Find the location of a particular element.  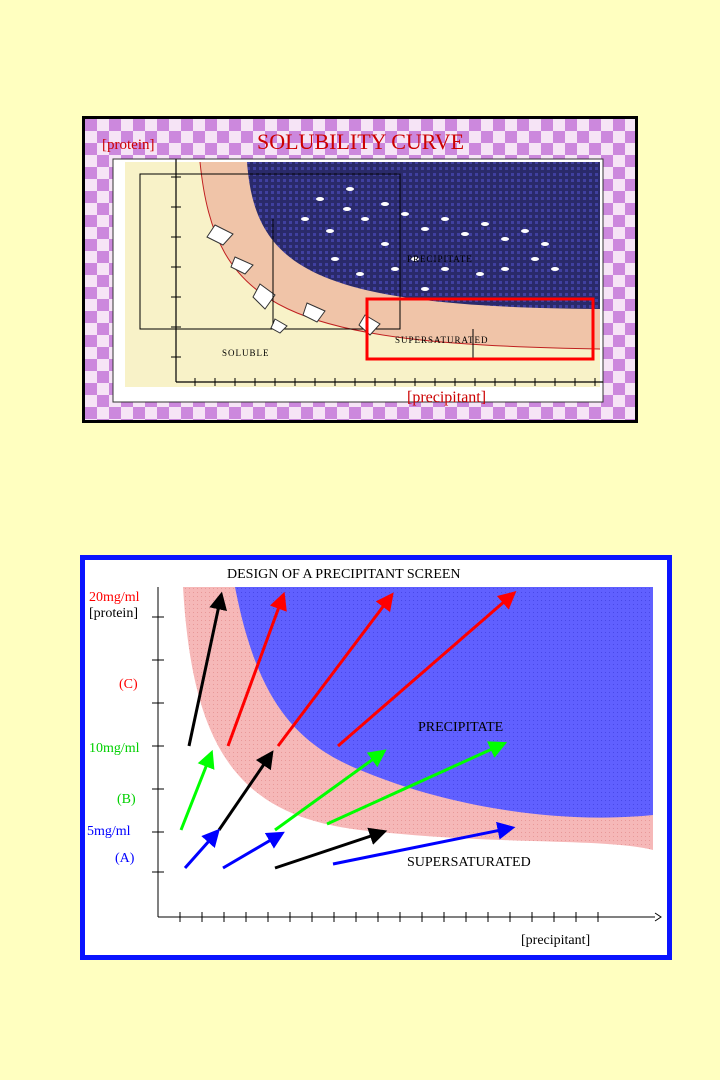

solubility-curve is located at coordinates (400, 255).